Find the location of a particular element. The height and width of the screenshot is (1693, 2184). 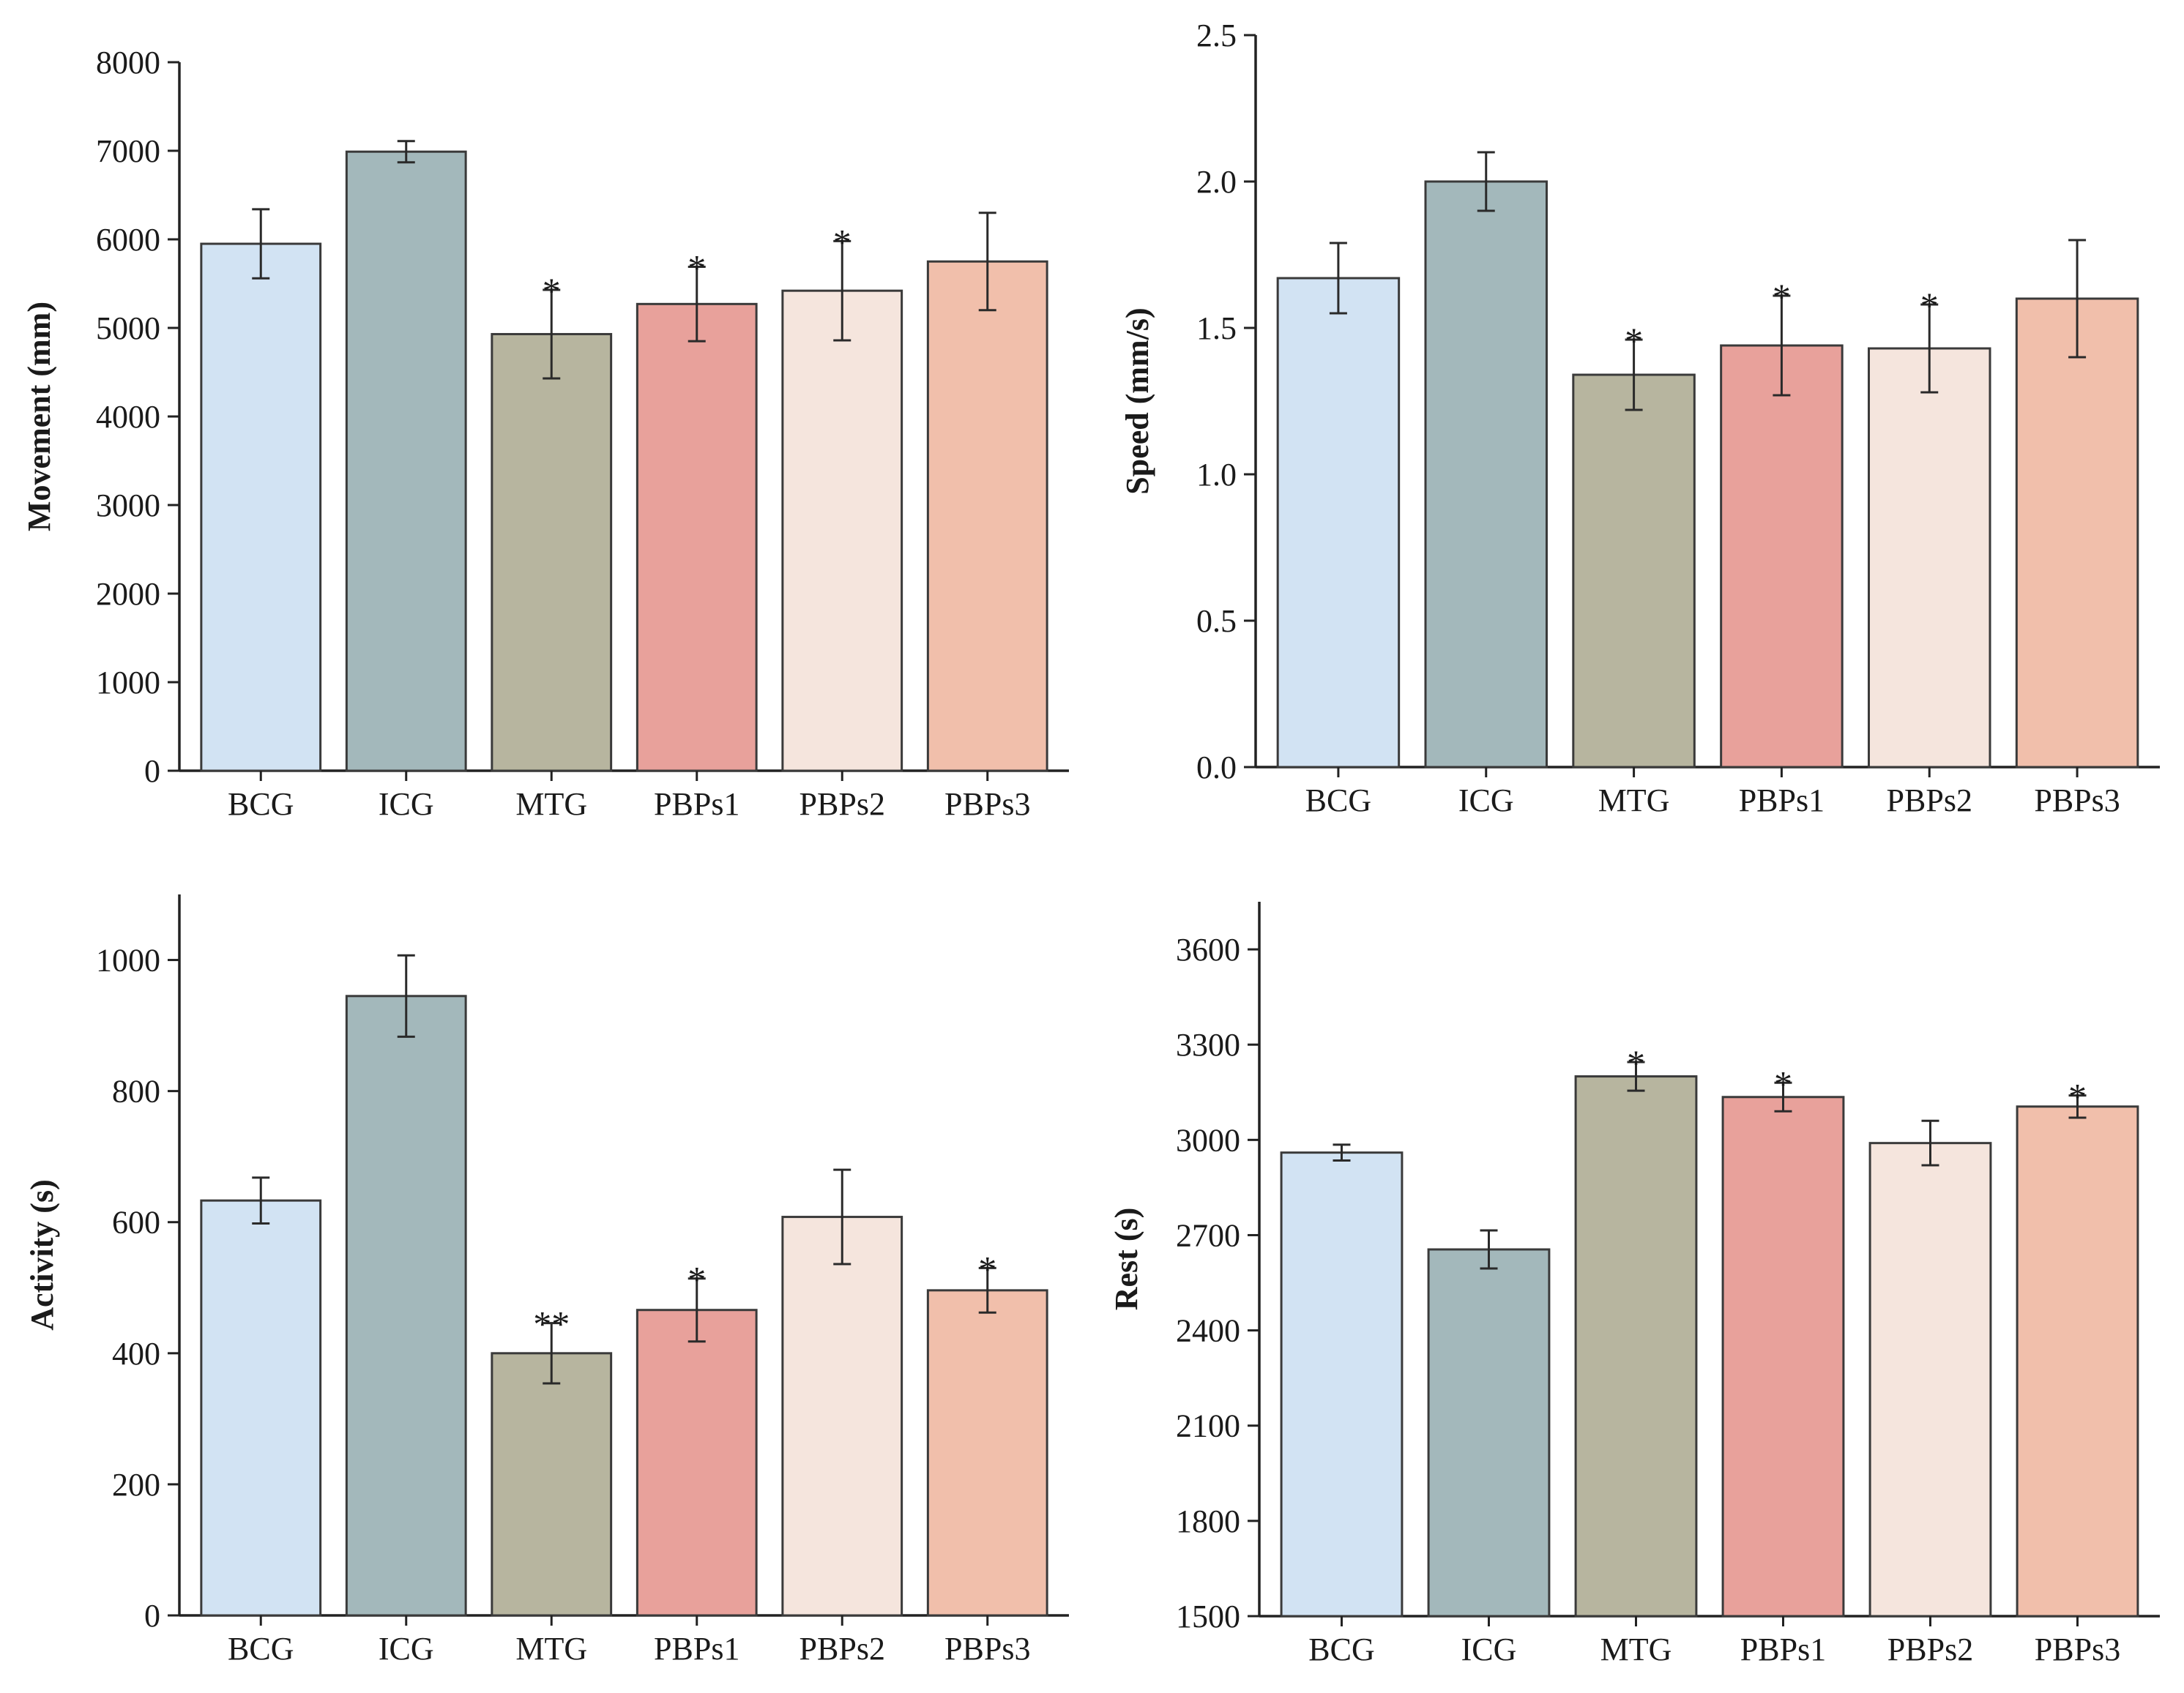

movement-x-tick-label: PBPs1 is located at coordinates (697, 804).